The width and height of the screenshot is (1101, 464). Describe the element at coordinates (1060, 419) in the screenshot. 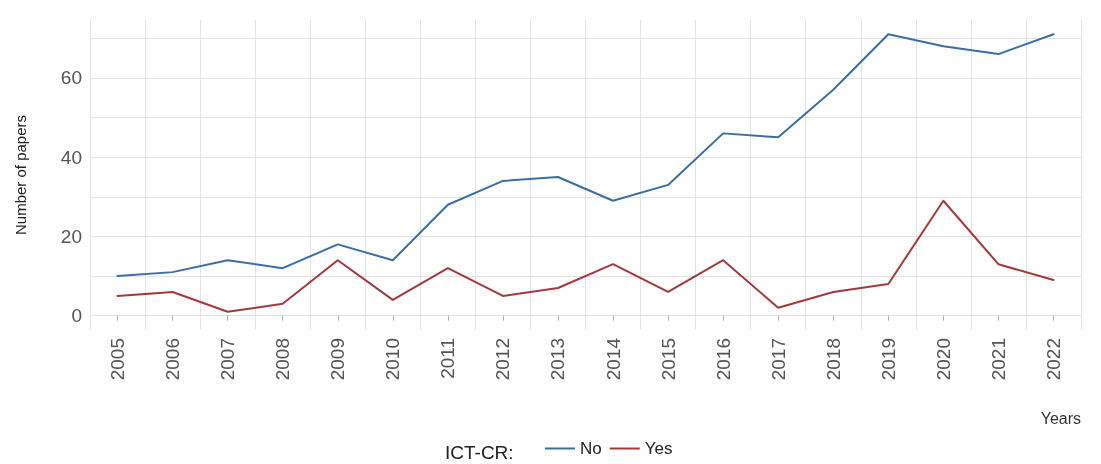

I see `x-axis-title: Years` at that location.